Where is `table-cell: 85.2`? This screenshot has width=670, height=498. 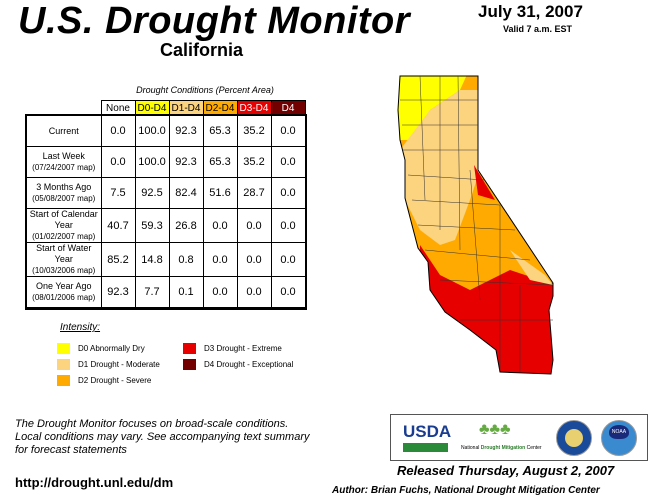
table-cell: 85.2 is located at coordinates (118, 259).